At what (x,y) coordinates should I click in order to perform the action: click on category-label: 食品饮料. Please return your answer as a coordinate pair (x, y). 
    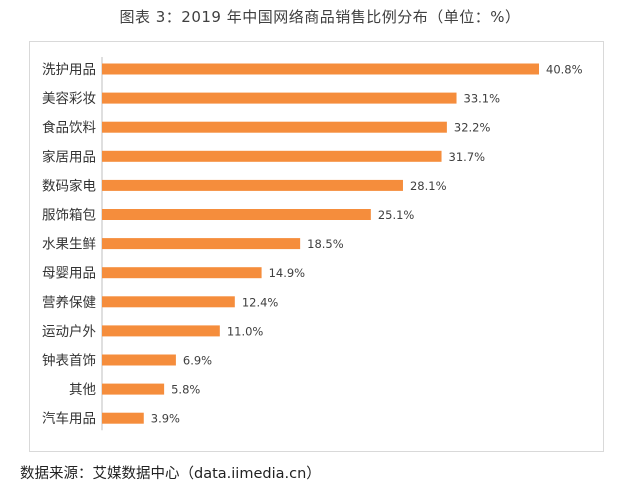
    Looking at the image, I should click on (69, 127).